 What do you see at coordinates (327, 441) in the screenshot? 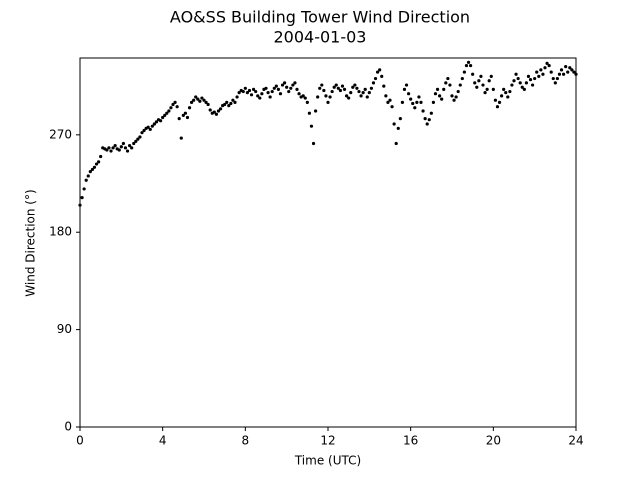
I see `x-tick-label: 12` at bounding box center [327, 441].